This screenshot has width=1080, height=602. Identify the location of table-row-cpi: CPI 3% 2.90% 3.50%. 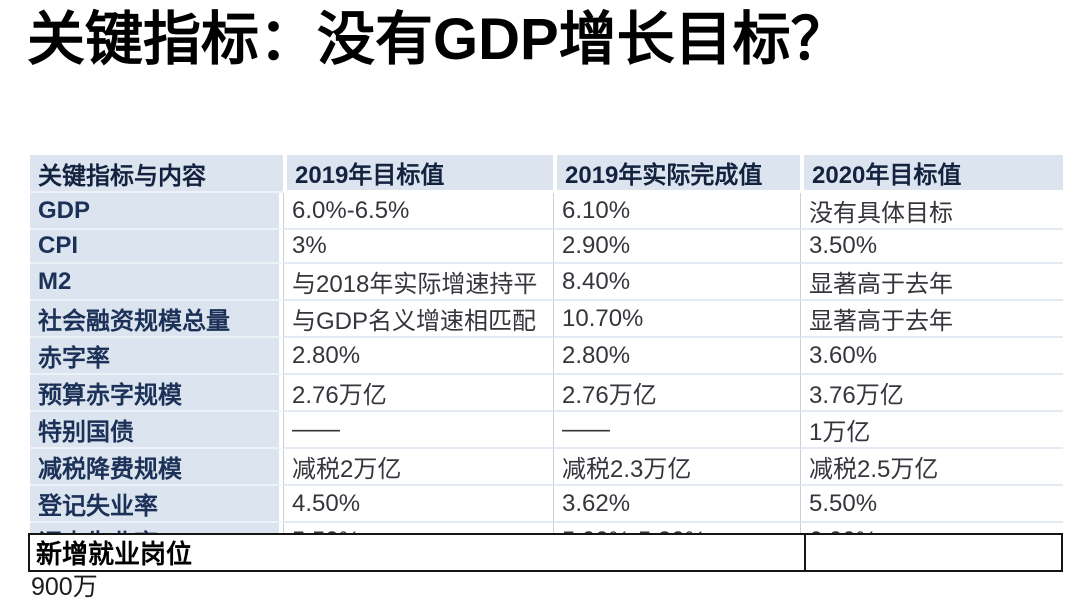
(546, 247).